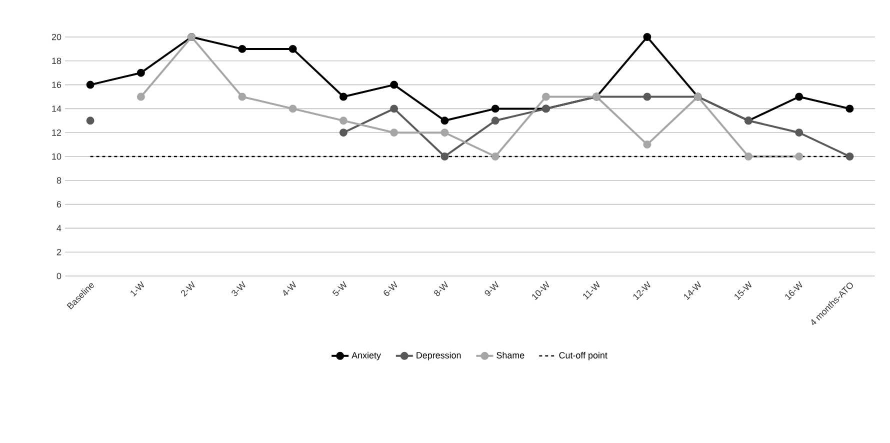 This screenshot has height=443, width=890. Describe the element at coordinates (289, 288) in the screenshot. I see `x-tick-label: 4-W` at that location.